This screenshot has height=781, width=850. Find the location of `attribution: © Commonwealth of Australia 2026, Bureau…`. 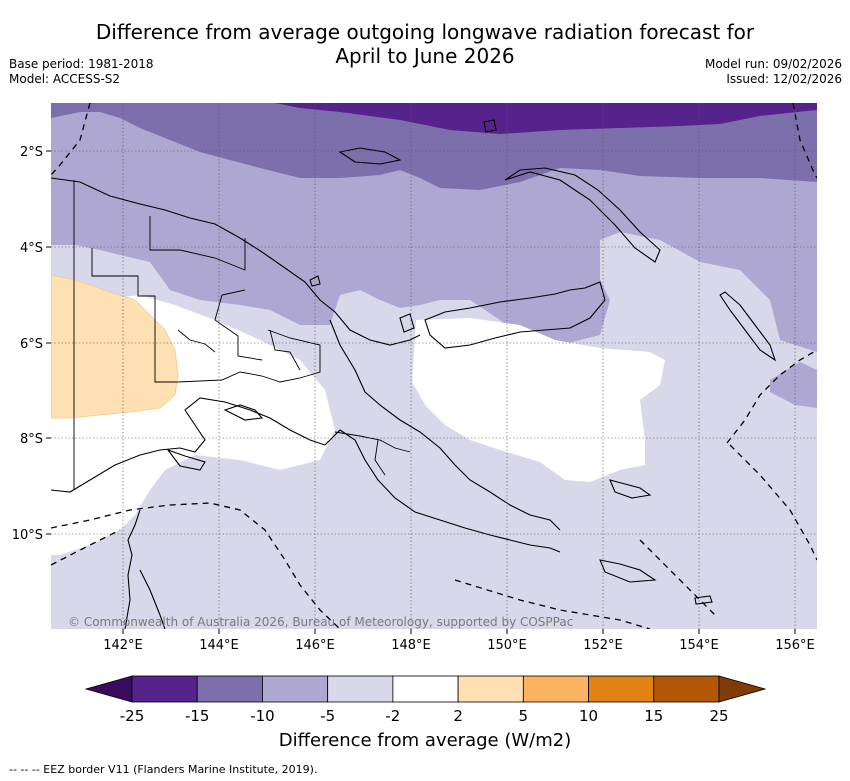

attribution: © Commonwealth of Australia 2026, Bureau… is located at coordinates (320, 622).